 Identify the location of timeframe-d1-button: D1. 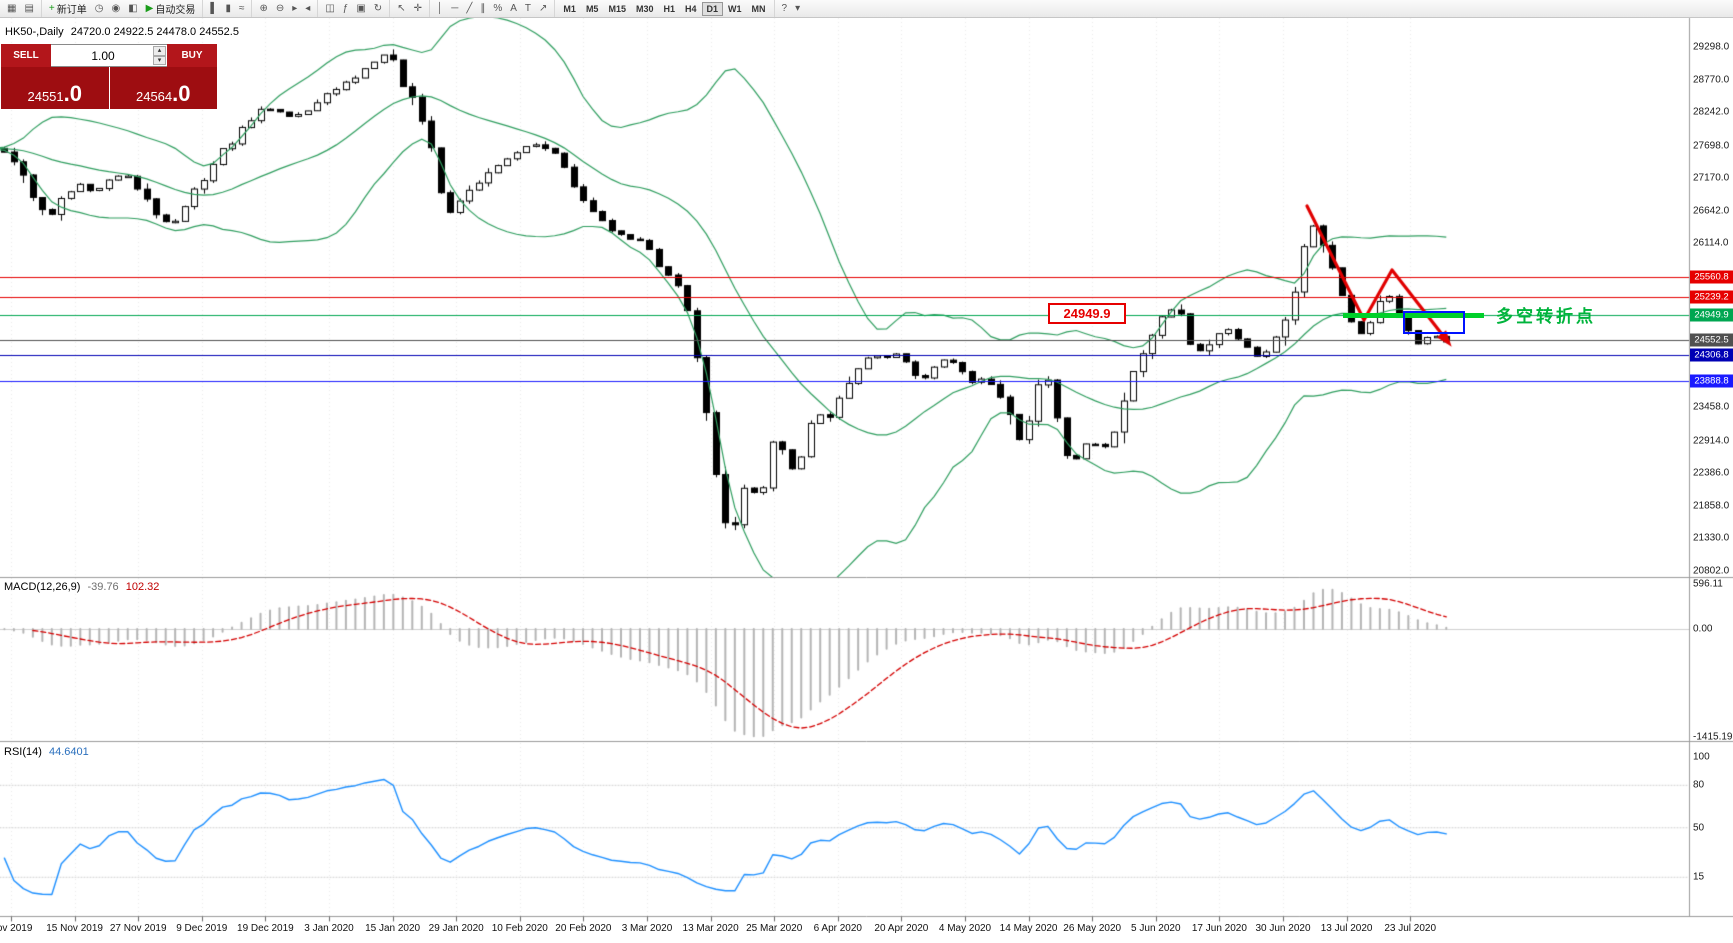
(712, 8).